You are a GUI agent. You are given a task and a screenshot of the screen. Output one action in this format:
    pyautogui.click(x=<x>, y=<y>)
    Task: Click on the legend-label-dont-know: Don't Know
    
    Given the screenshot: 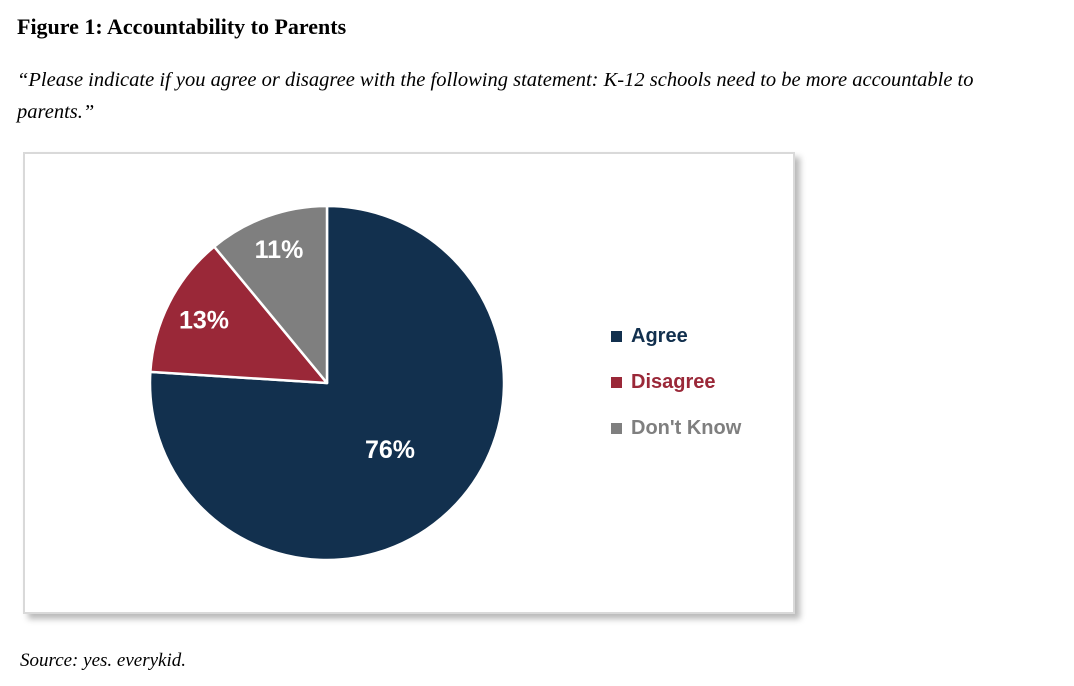 What is the action you would take?
    pyautogui.click(x=686, y=427)
    